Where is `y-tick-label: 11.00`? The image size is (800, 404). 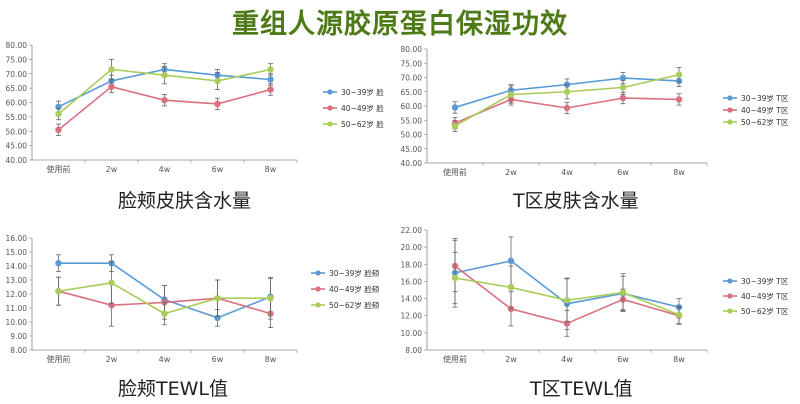 y-tick-label: 11.00 is located at coordinates (17, 308).